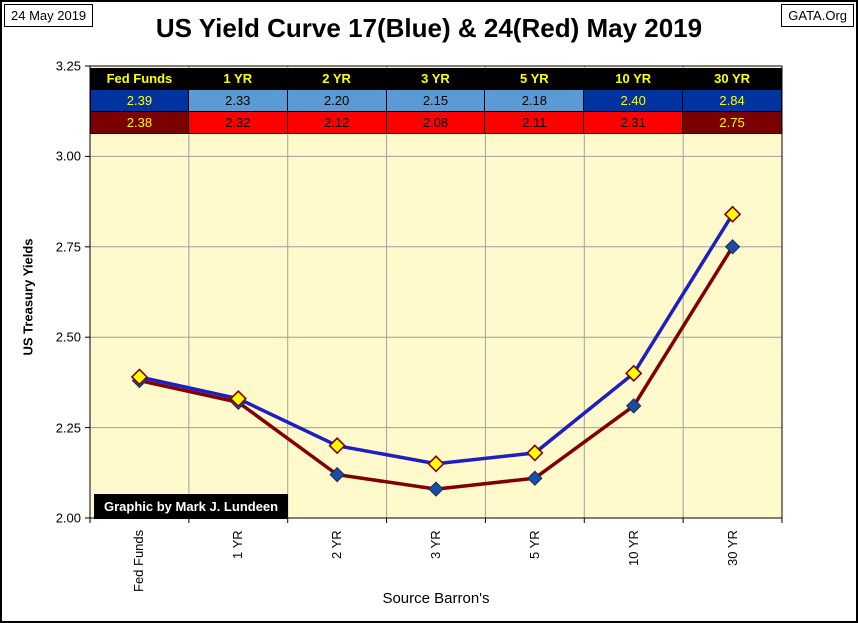 The height and width of the screenshot is (623, 858). Describe the element at coordinates (732, 548) in the screenshot. I see `x-tick-label: 30 YR` at that location.